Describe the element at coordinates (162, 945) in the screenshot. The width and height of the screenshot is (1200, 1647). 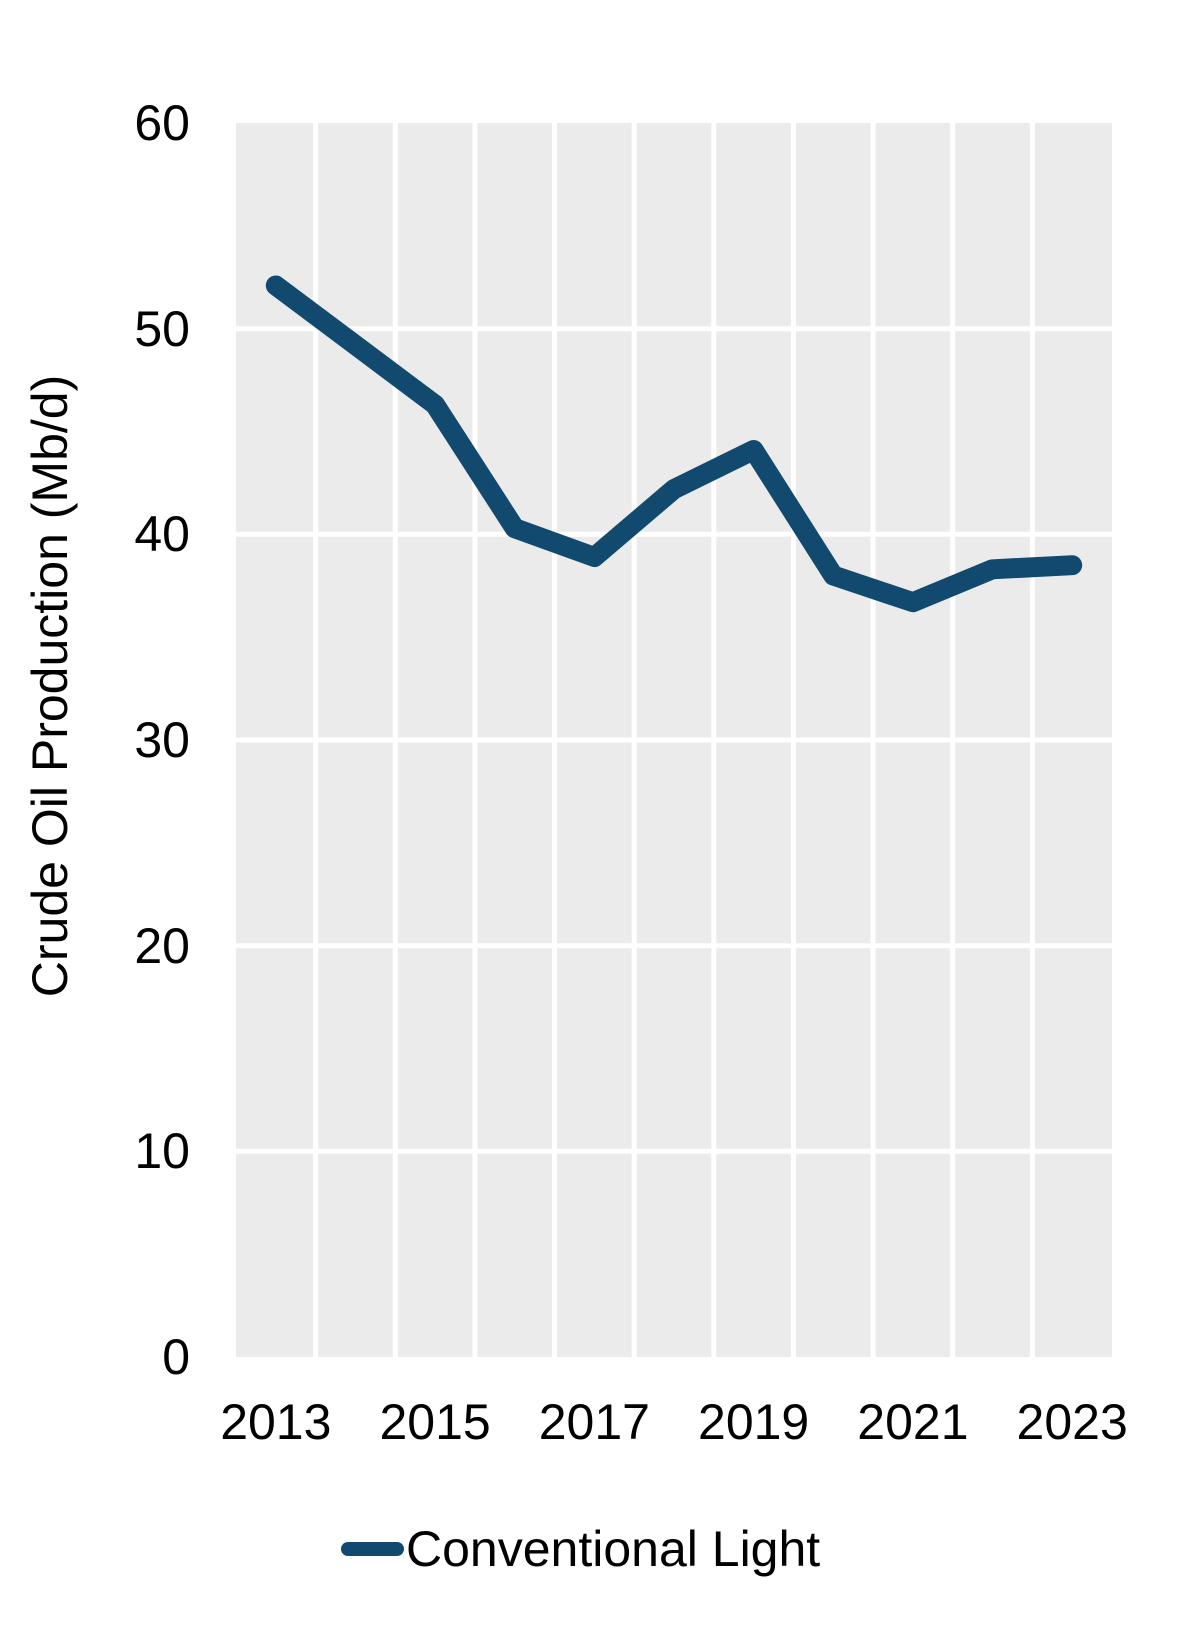
I see `y-tick-label: 20` at that location.